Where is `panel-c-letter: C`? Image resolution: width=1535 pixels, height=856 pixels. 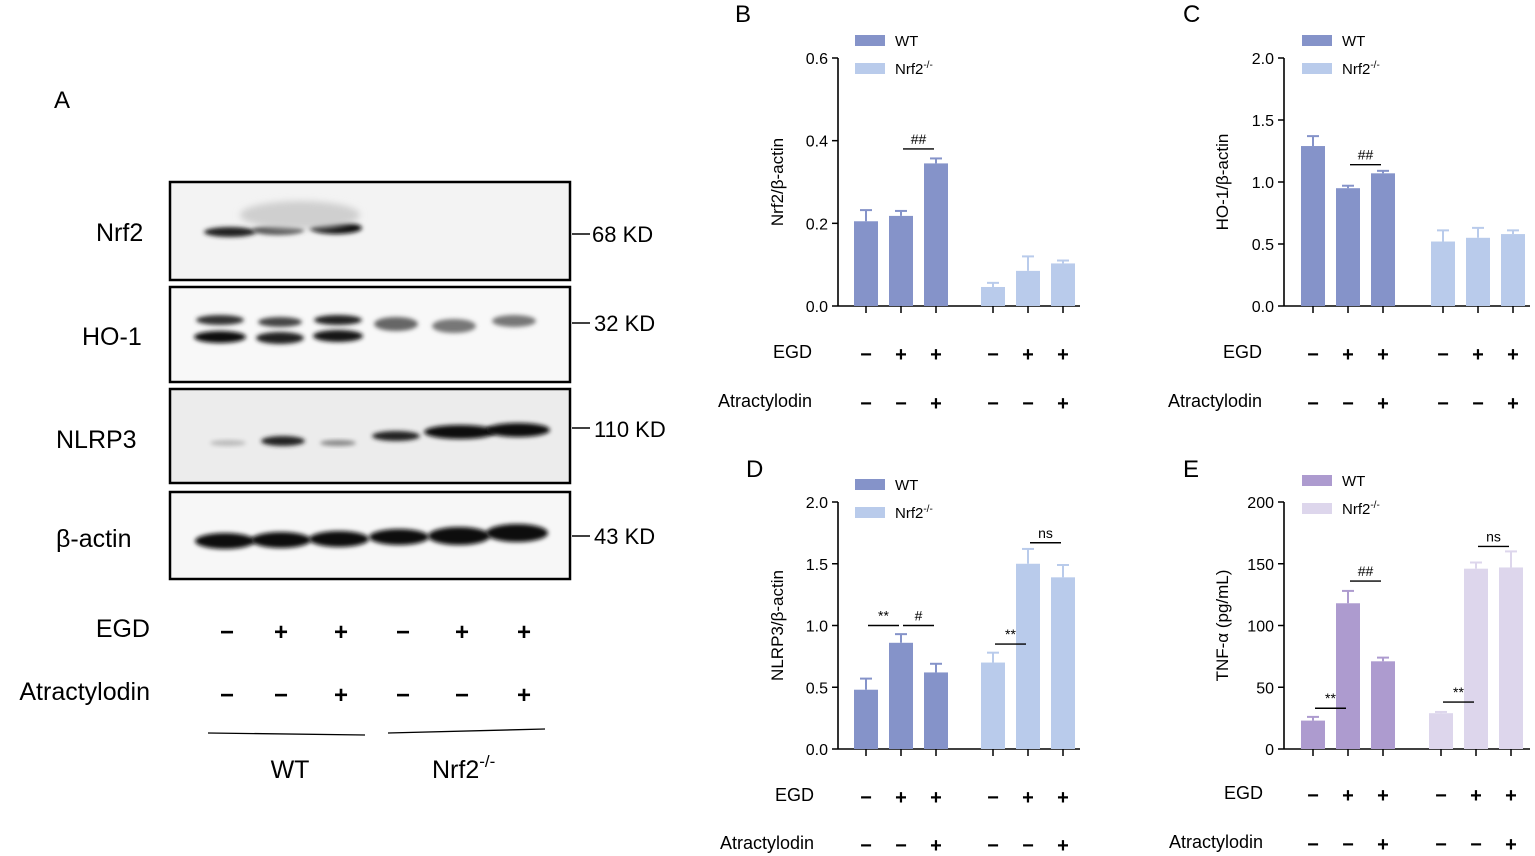 panel-c-letter: C is located at coordinates (1191, 14).